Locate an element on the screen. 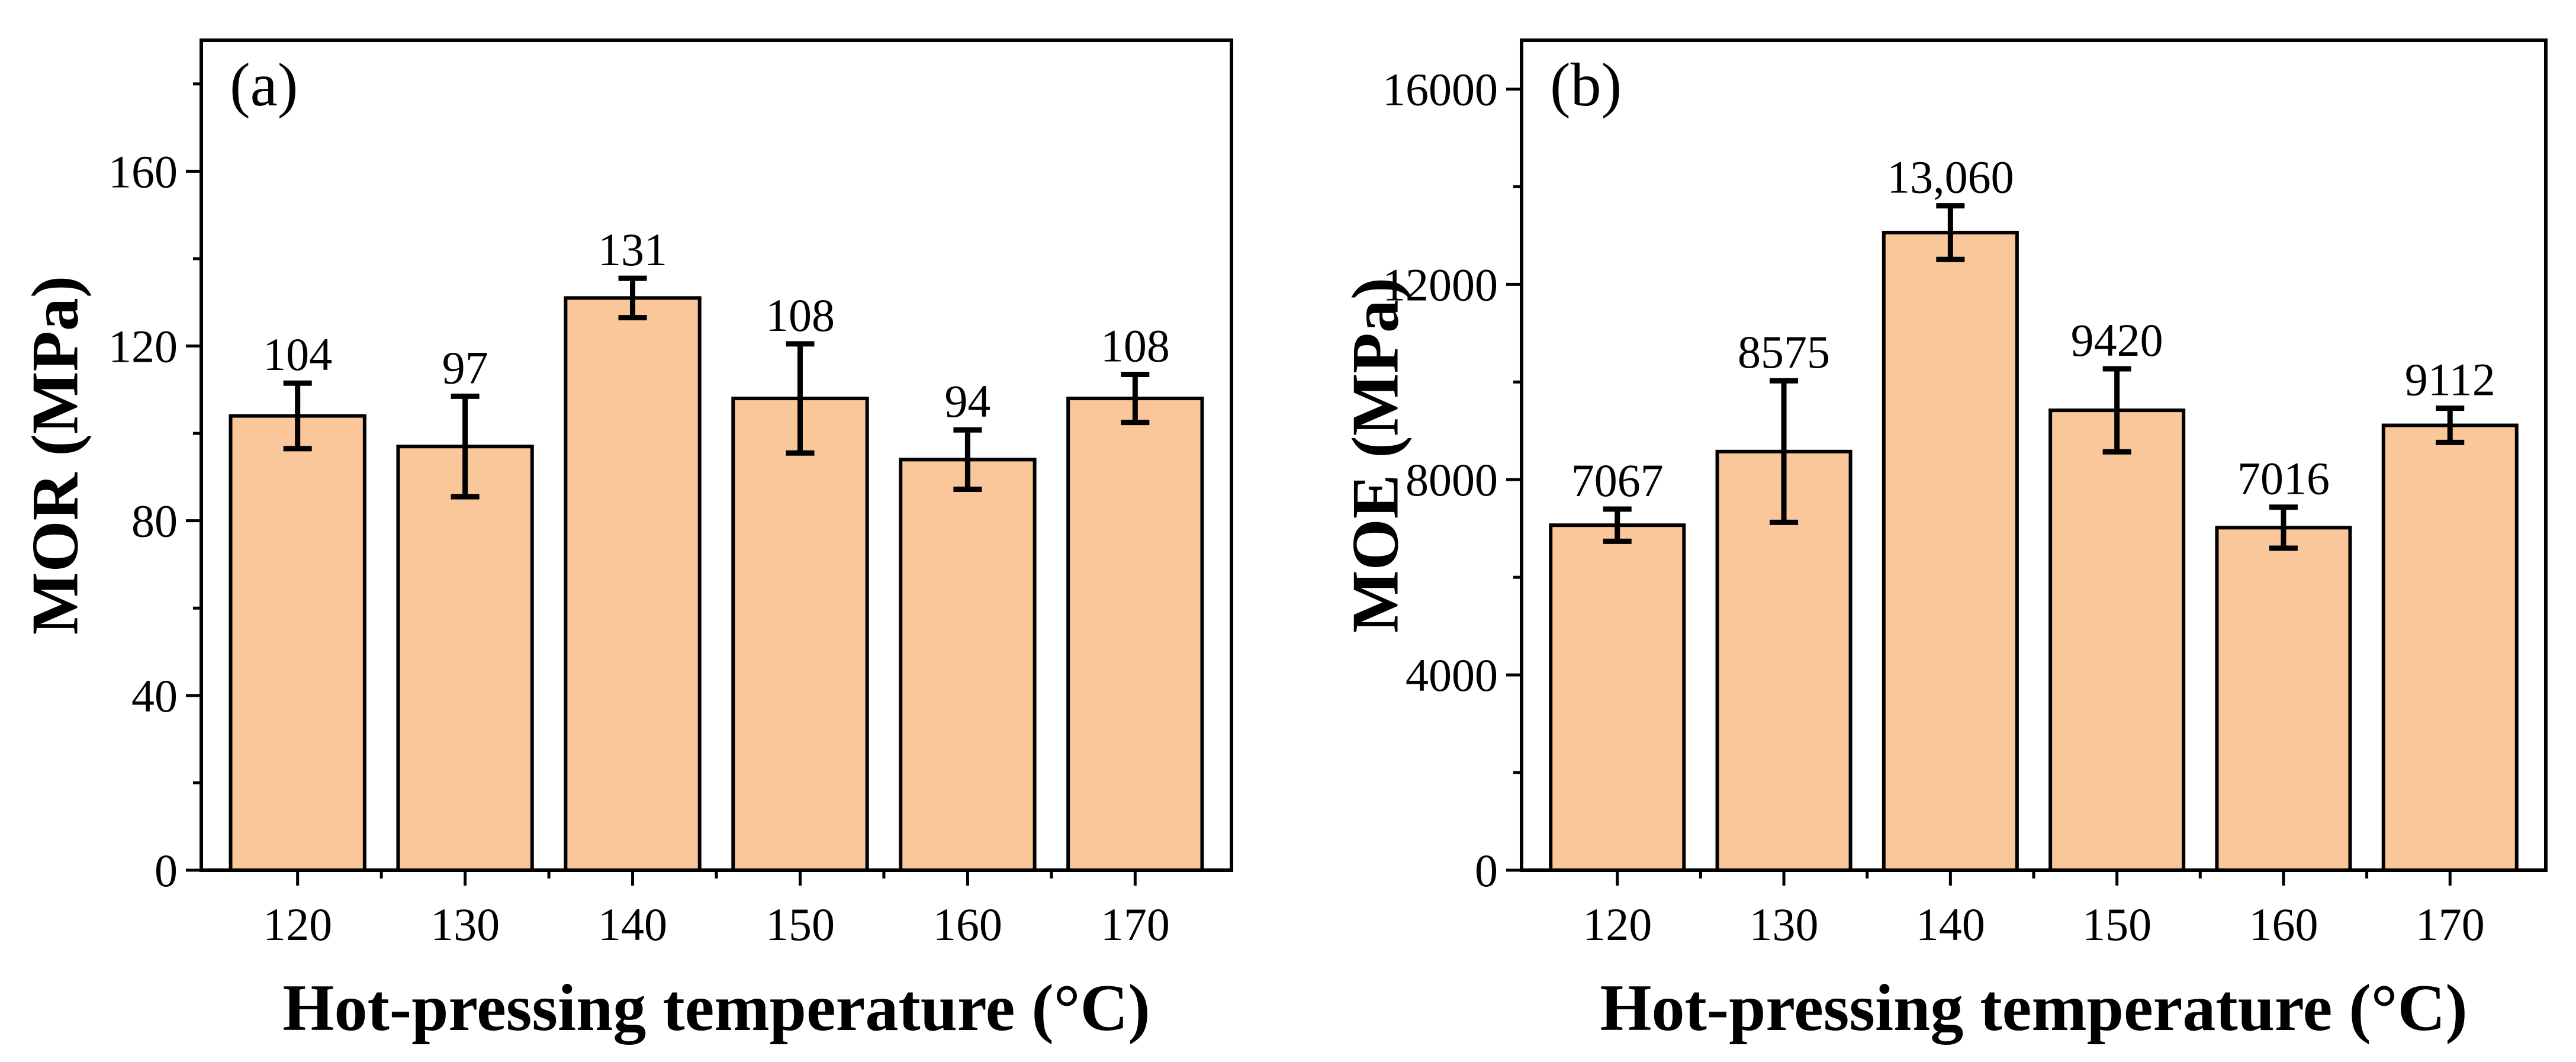  data-label: 9420 is located at coordinates (2117, 340).